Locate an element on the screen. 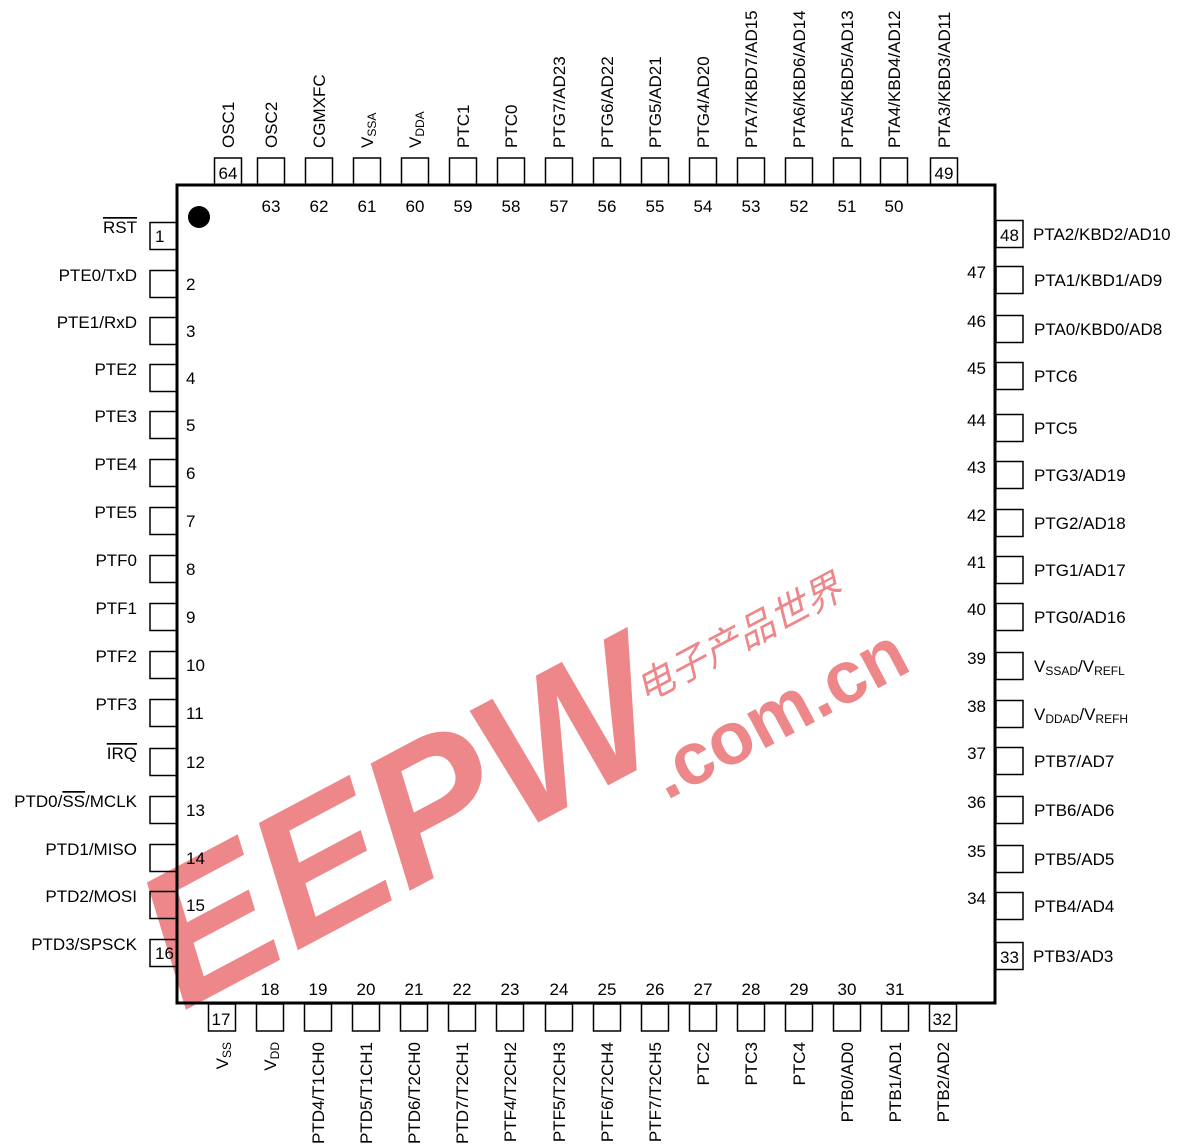  pin-number: 6 is located at coordinates (190, 473).